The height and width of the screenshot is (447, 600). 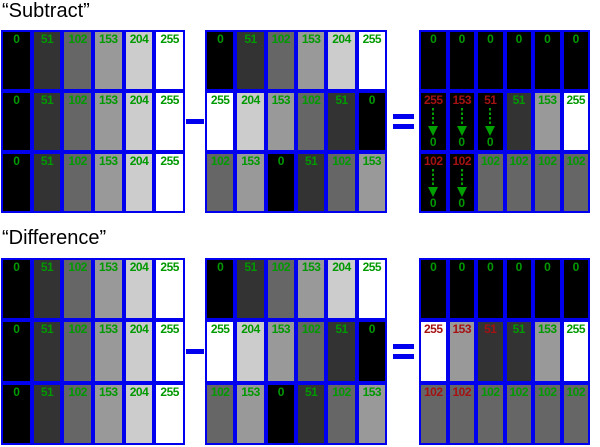 I want to click on section-title-difference: “Difference”, so click(x=54, y=238).